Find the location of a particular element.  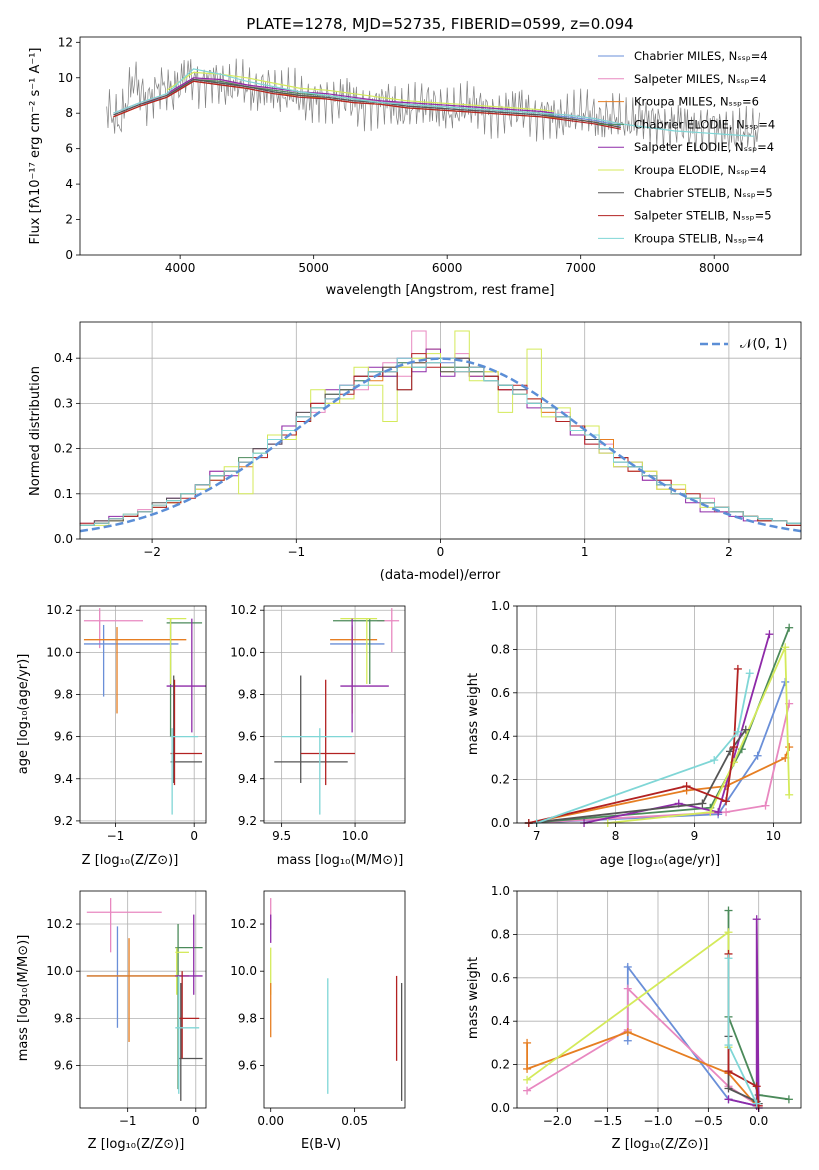

x-tick-label: 0.05 is located at coordinates (354, 1121).